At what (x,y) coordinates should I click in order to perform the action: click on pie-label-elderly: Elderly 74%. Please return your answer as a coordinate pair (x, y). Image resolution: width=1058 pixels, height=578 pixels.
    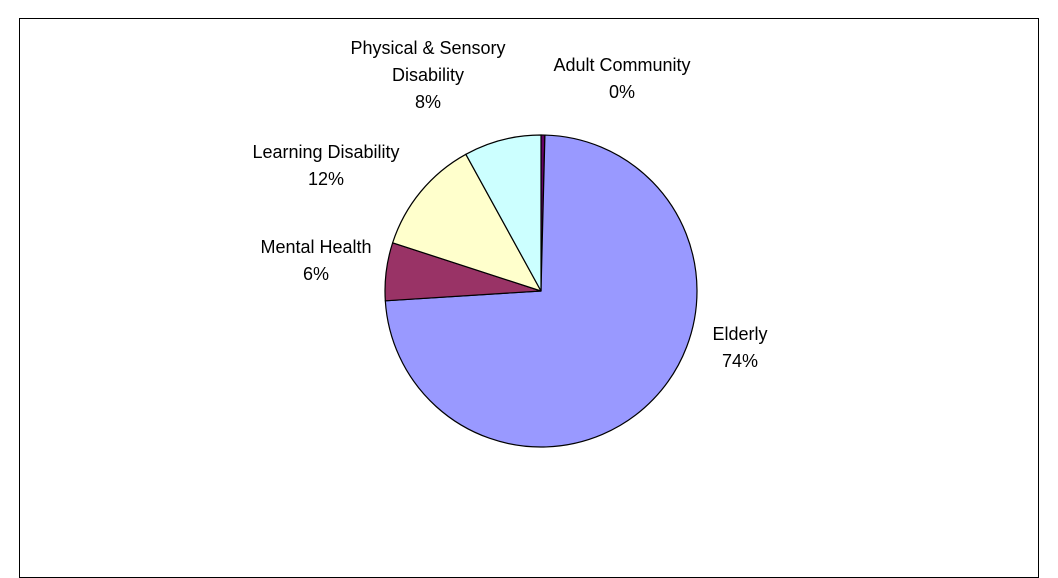
    Looking at the image, I should click on (739, 347).